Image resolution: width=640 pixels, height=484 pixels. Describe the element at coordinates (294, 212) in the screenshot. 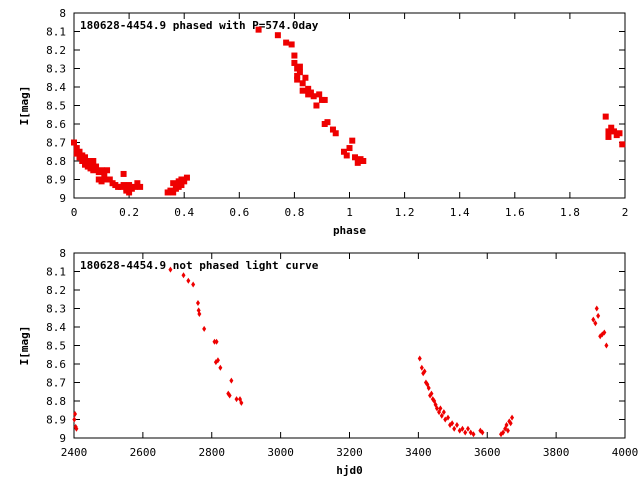

I see `x-tick-label: 0.8` at that location.